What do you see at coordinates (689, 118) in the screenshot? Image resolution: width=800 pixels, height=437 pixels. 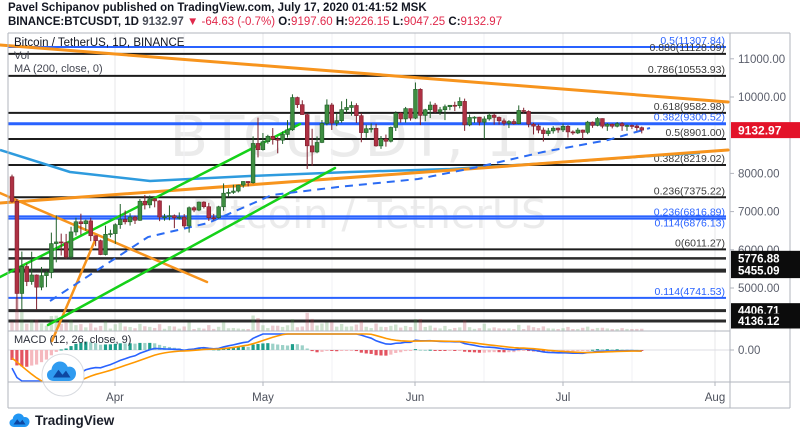 I see `svg-text: 0.382(9300.52)` at bounding box center [689, 118].